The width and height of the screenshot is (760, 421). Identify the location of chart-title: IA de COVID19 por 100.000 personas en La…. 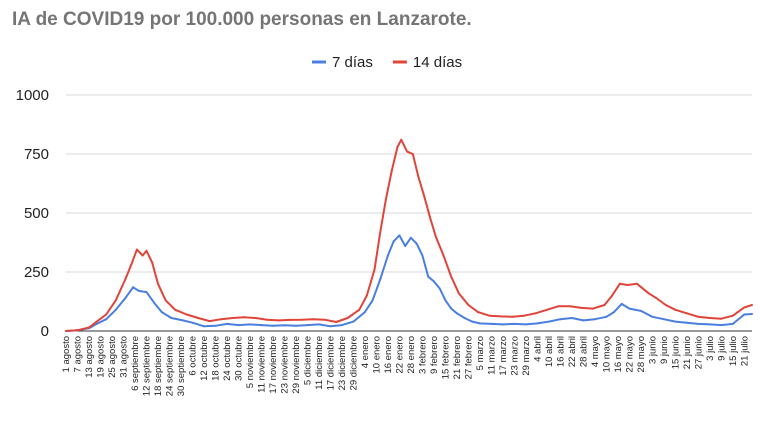
(242, 19).